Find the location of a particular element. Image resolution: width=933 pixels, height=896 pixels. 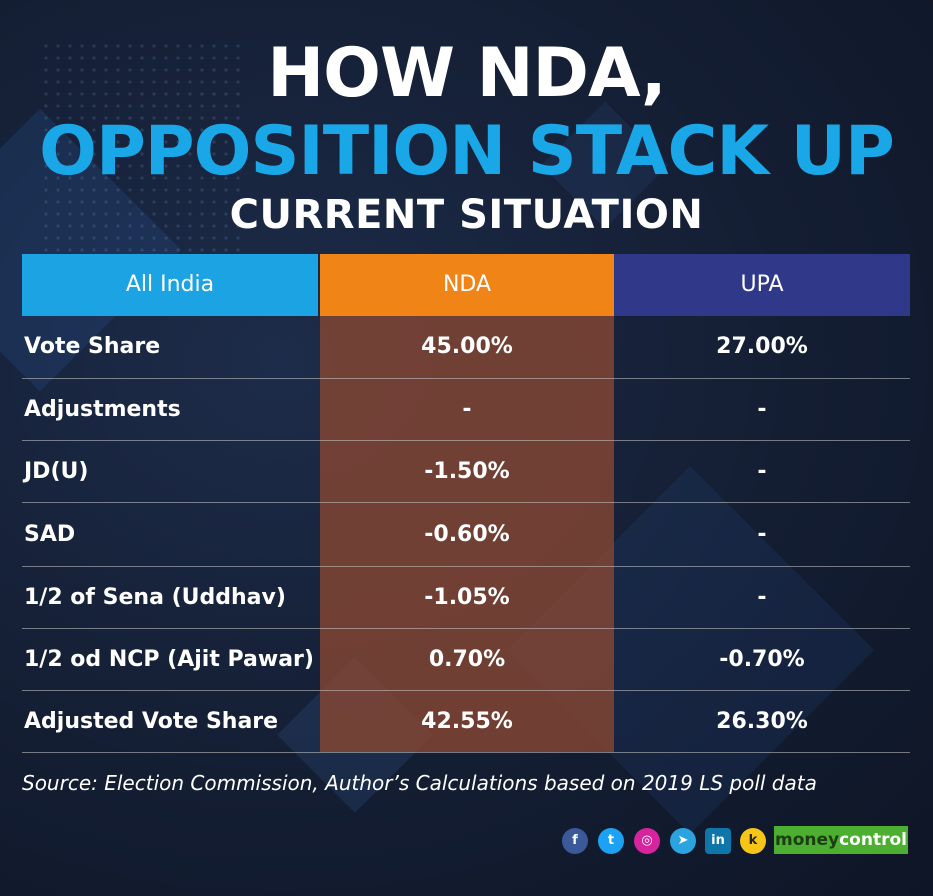

twitter-icon: t is located at coordinates (611, 841).